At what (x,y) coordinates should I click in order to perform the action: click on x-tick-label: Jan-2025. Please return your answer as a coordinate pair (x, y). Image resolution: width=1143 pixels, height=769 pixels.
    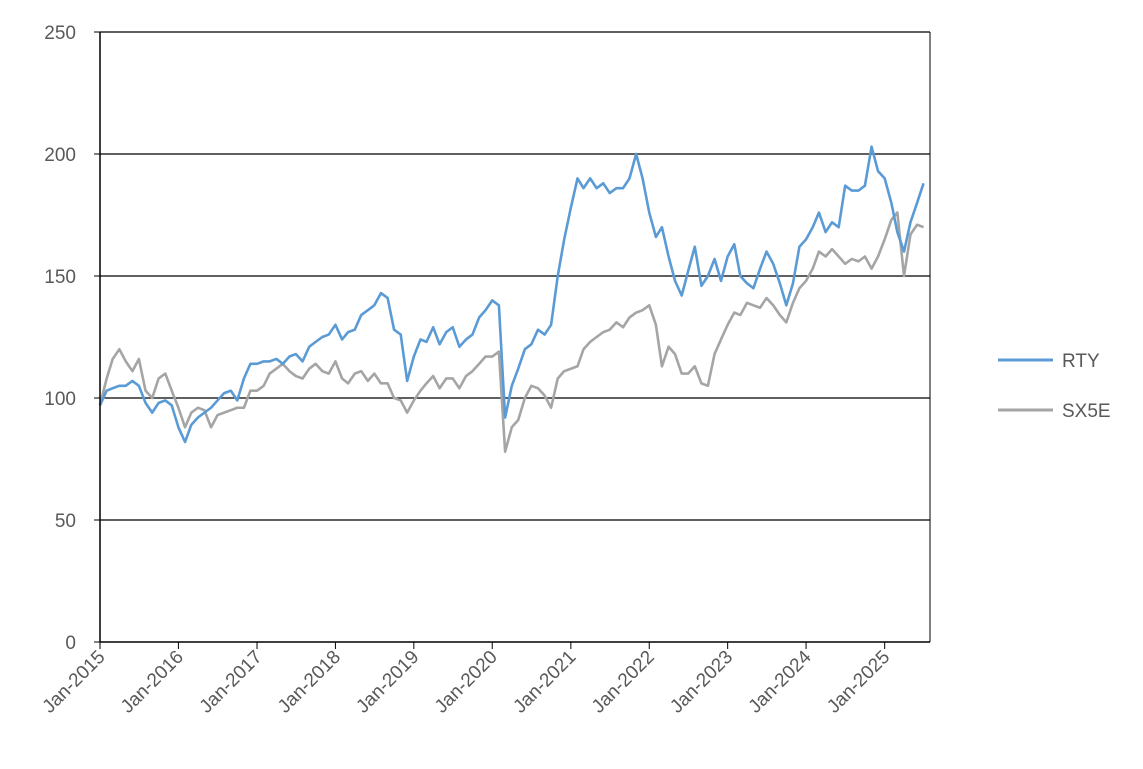
    Looking at the image, I should click on (858, 682).